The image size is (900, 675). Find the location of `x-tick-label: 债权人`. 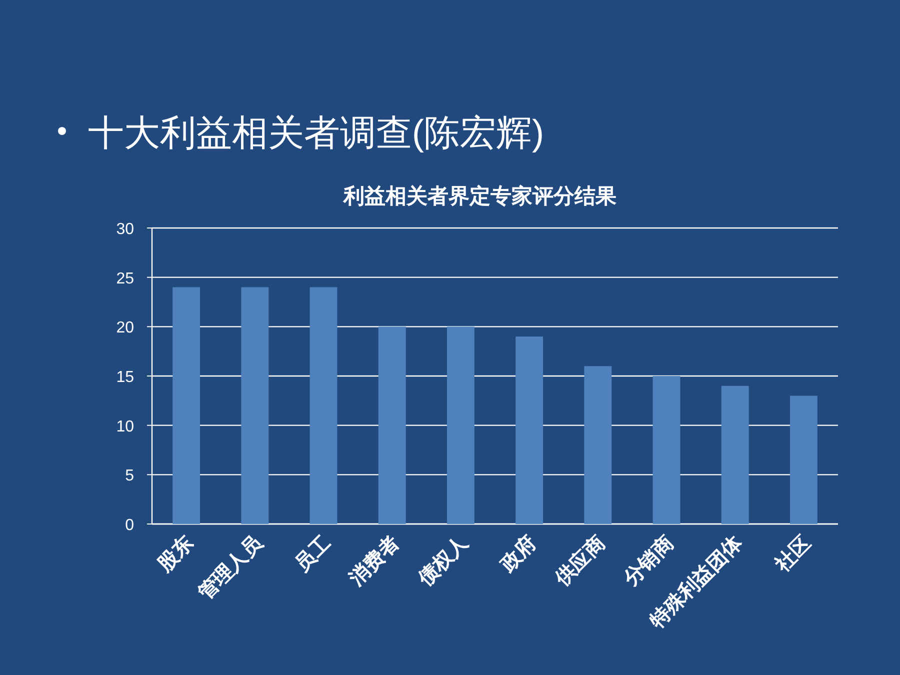

x-tick-label: 债权人 is located at coordinates (443, 561).